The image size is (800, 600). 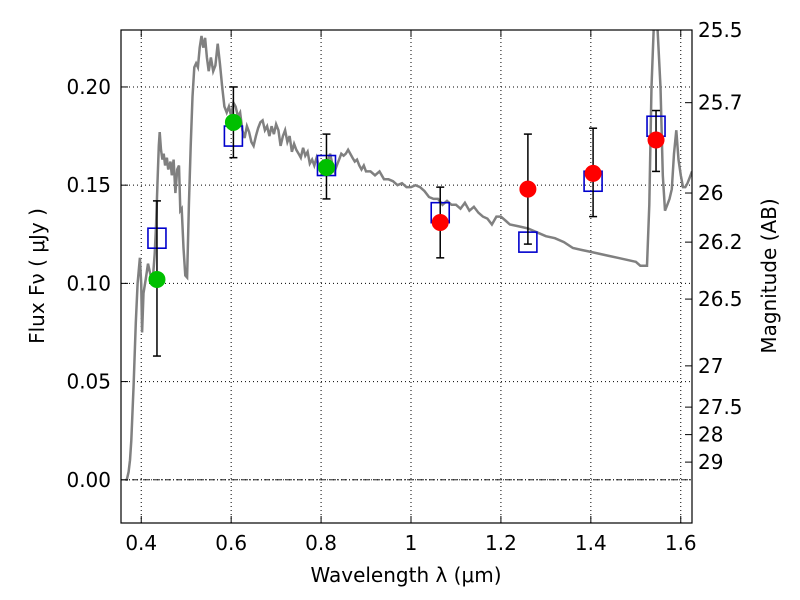 I want to click on y-tick-label: 0.05, so click(x=88, y=382).